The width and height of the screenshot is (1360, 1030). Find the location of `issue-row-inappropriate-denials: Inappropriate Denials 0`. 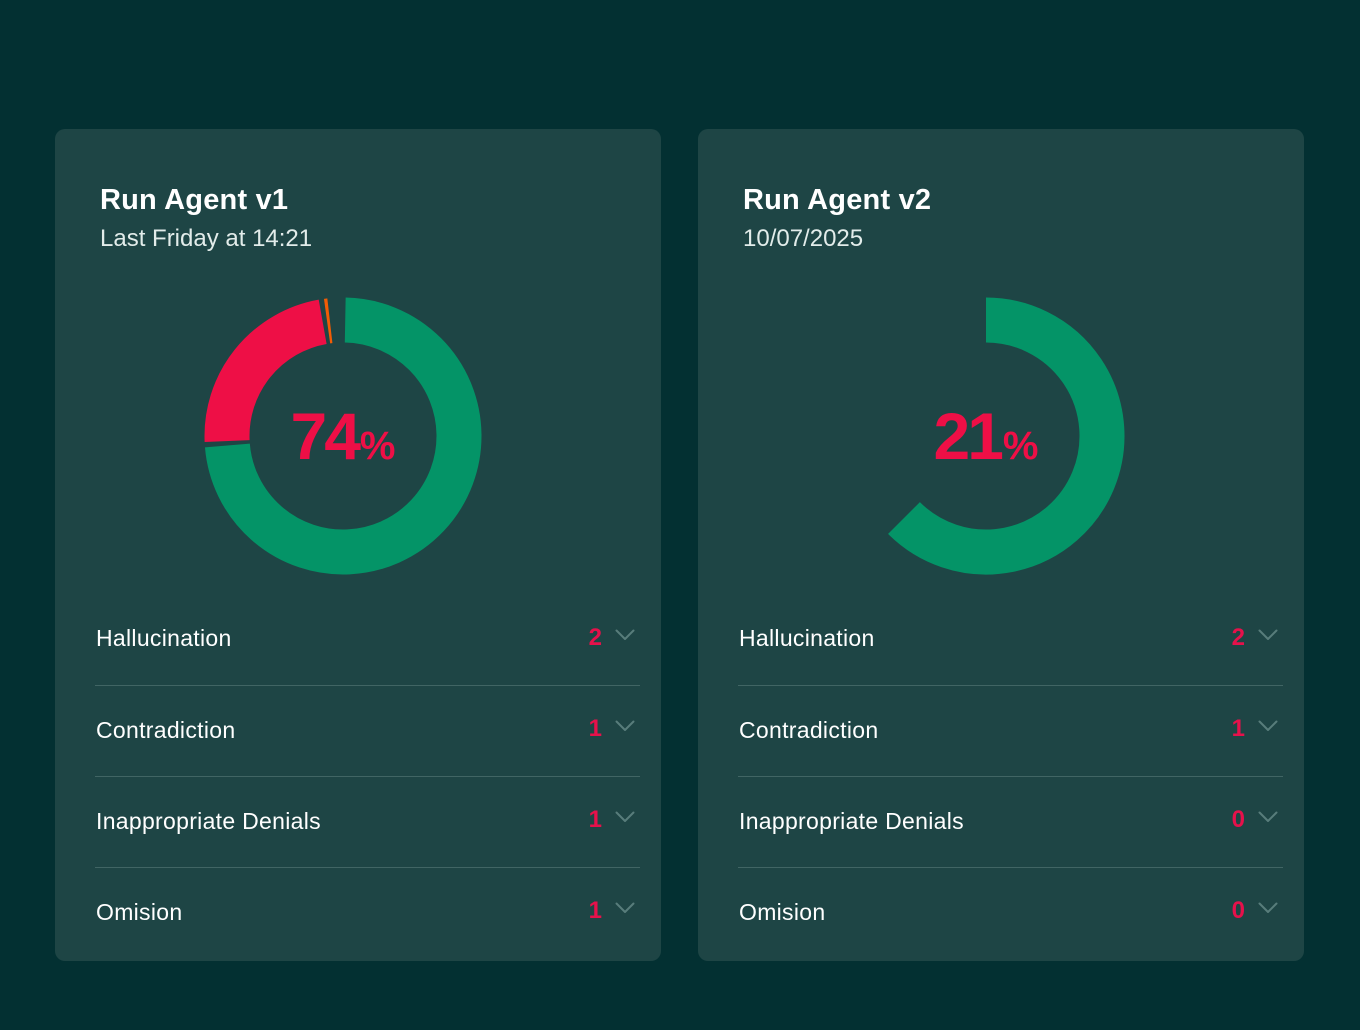

issue-row-inappropriate-denials: Inappropriate Denials 0 is located at coordinates (1010, 822).